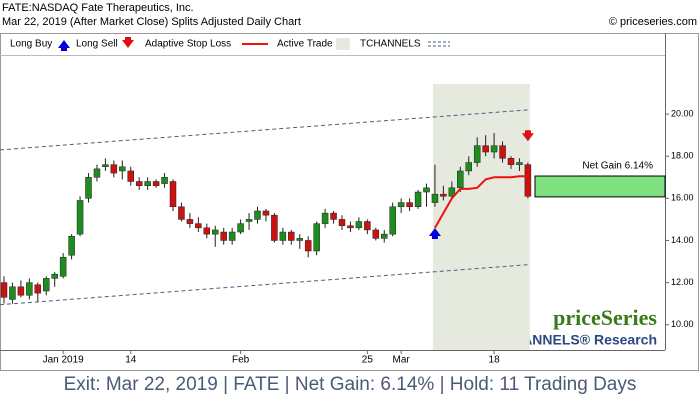 Image resolution: width=700 pixels, height=400 pixels. I want to click on net-gain-box, so click(600, 186).